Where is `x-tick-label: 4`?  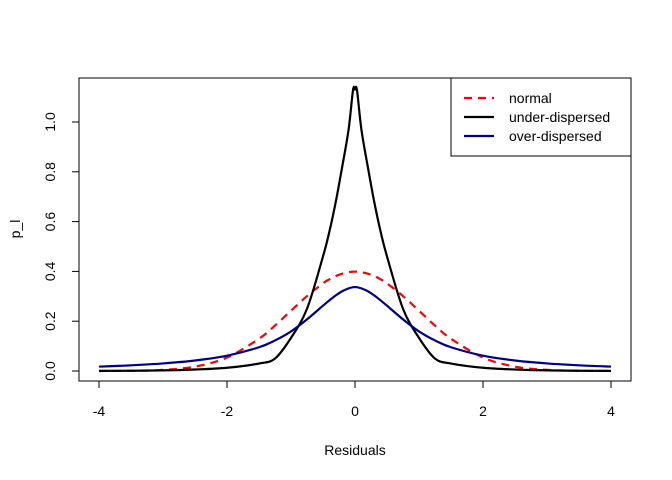
x-tick-label: 4 is located at coordinates (611, 411).